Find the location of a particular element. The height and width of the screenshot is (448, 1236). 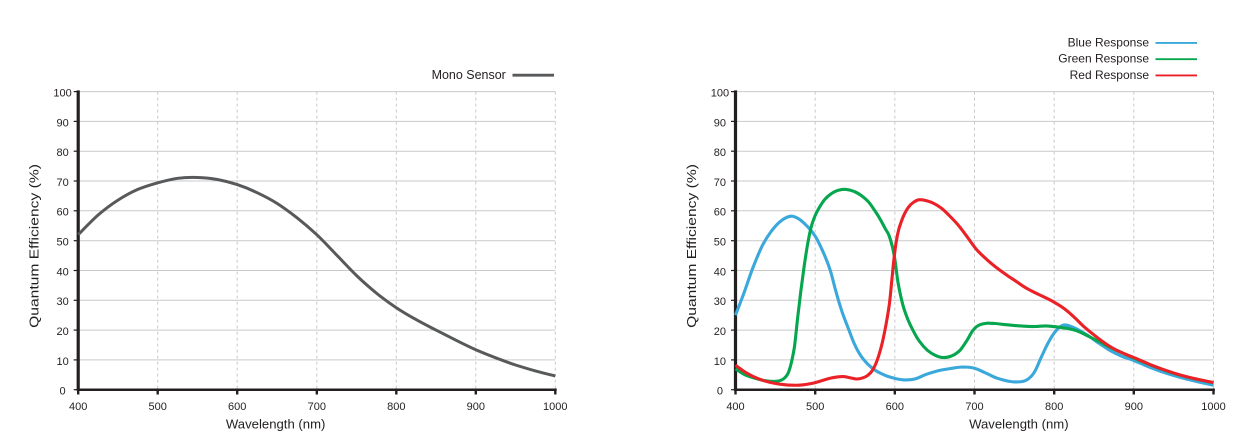

svg-text: Blue Response is located at coordinates (1109, 42).